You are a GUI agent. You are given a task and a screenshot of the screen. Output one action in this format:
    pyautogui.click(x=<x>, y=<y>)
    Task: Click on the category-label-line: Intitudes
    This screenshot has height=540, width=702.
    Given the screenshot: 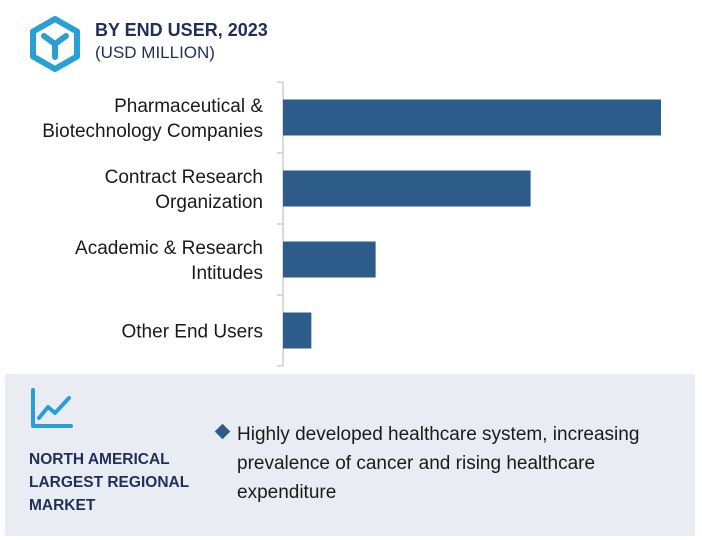 What is the action you would take?
    pyautogui.click(x=227, y=273)
    